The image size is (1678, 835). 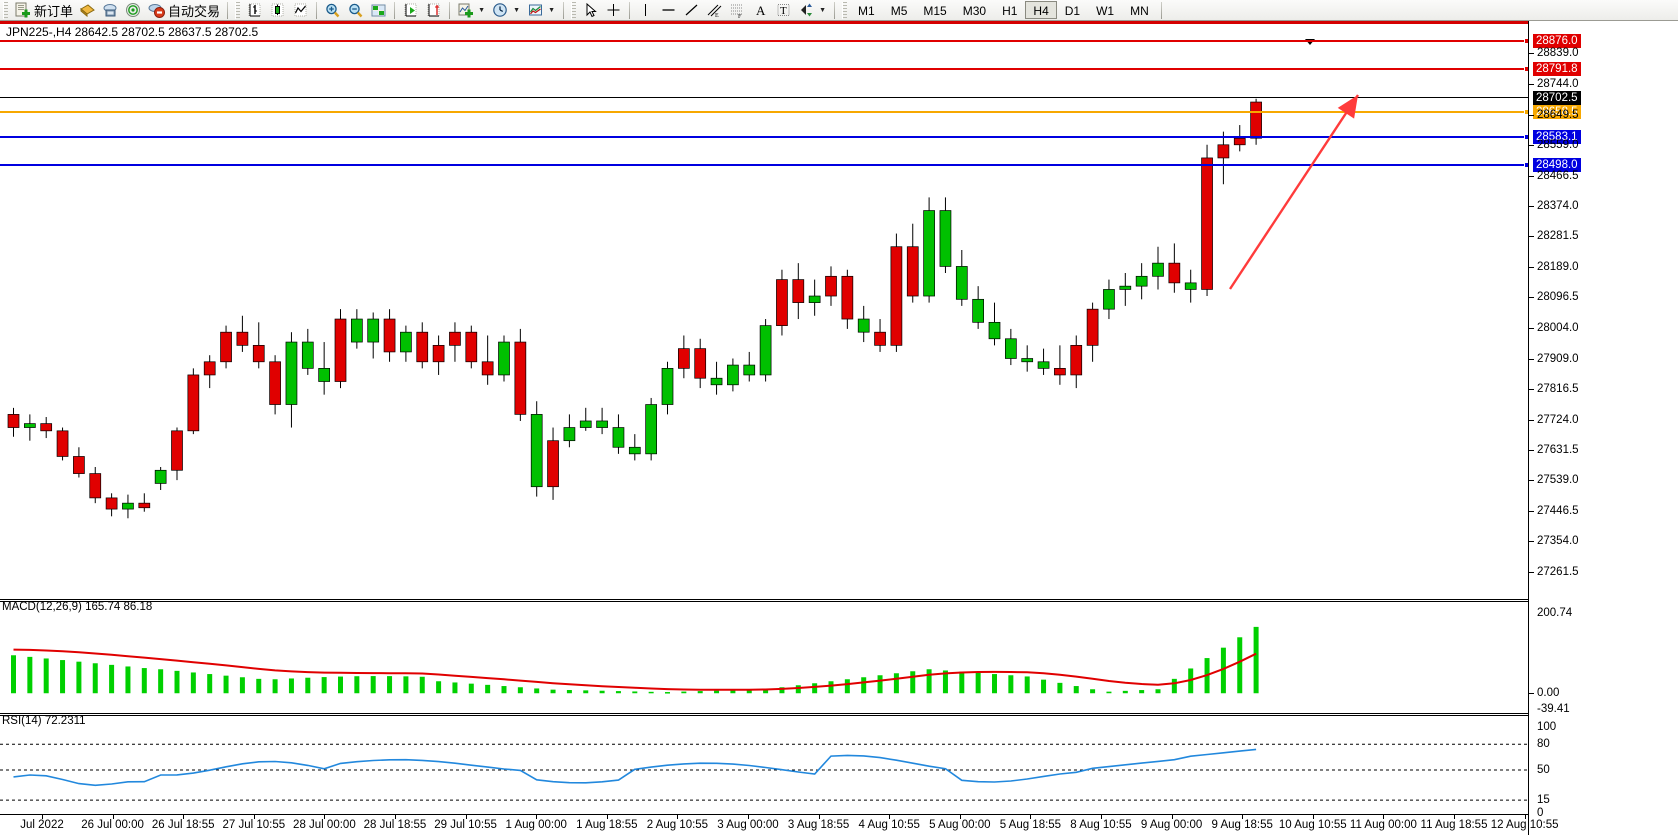 What do you see at coordinates (974, 11) in the screenshot?
I see `timeframe-button-m30: M30` at bounding box center [974, 11].